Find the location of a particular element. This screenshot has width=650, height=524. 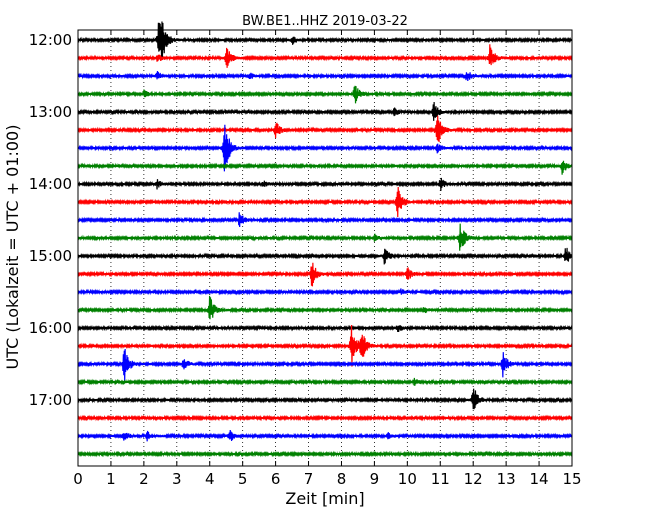

x-tick-label: 7 is located at coordinates (309, 479).